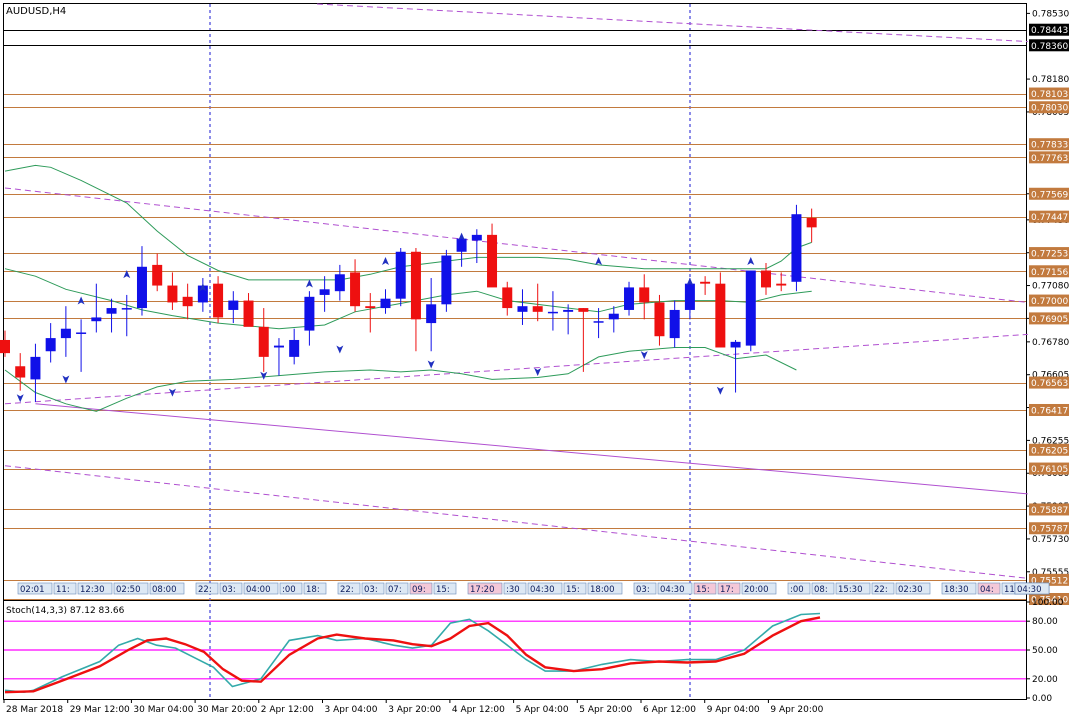 The width and height of the screenshot is (1080, 724). I want to click on fractal-up-icon, so click(690, 281).